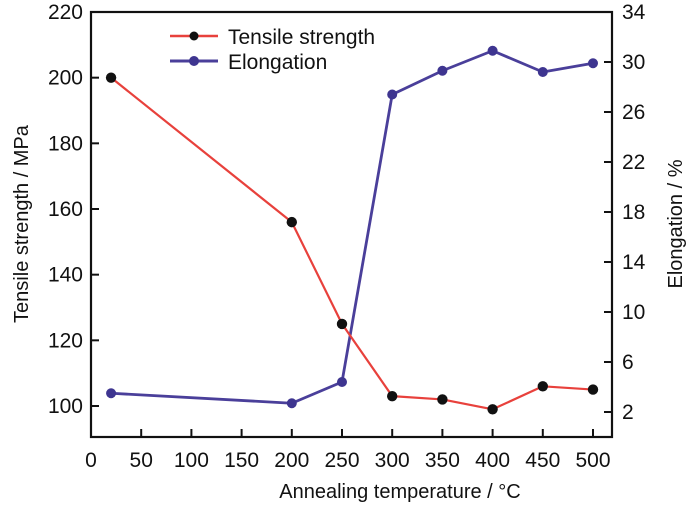 The height and width of the screenshot is (509, 700). I want to click on legend-item-elongation: Elongation, so click(248, 62).